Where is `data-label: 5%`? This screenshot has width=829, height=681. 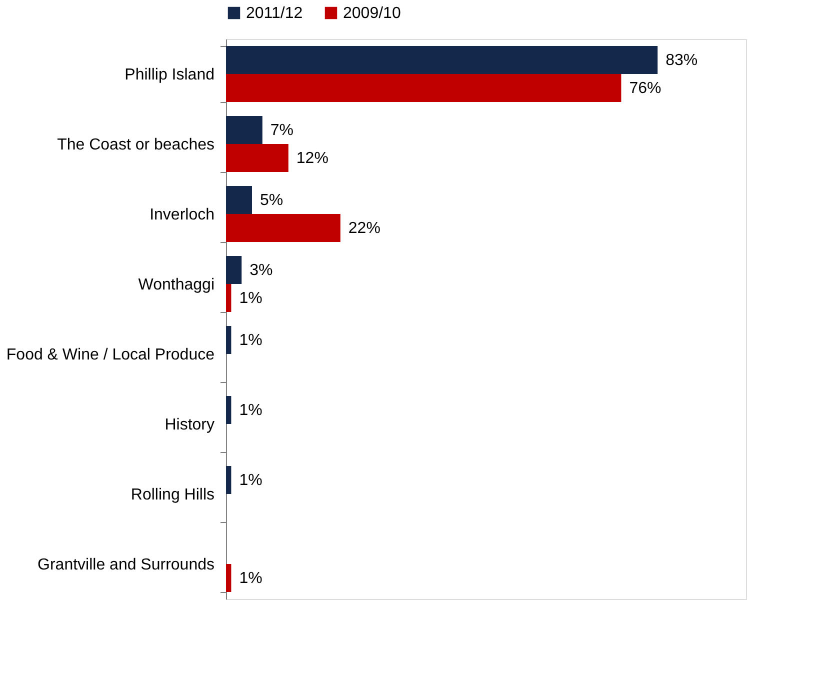 data-label: 5% is located at coordinates (272, 200).